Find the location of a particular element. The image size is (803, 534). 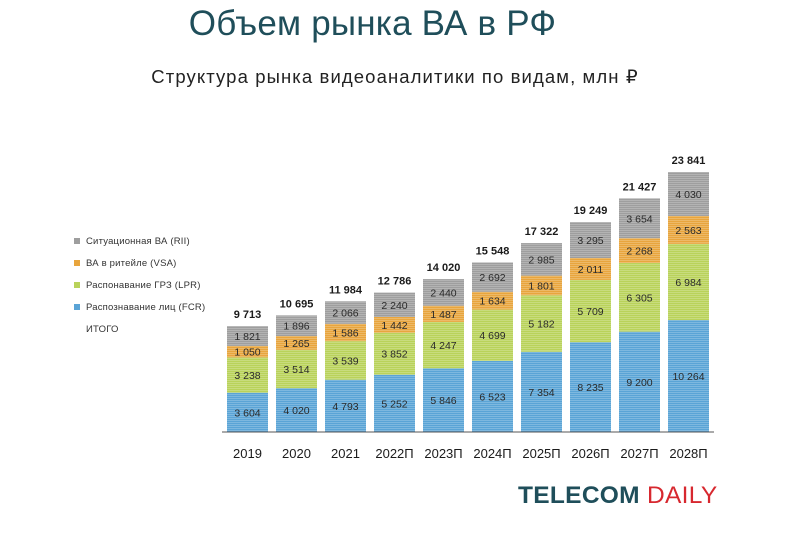

data-label: 2 440 is located at coordinates (443, 293).